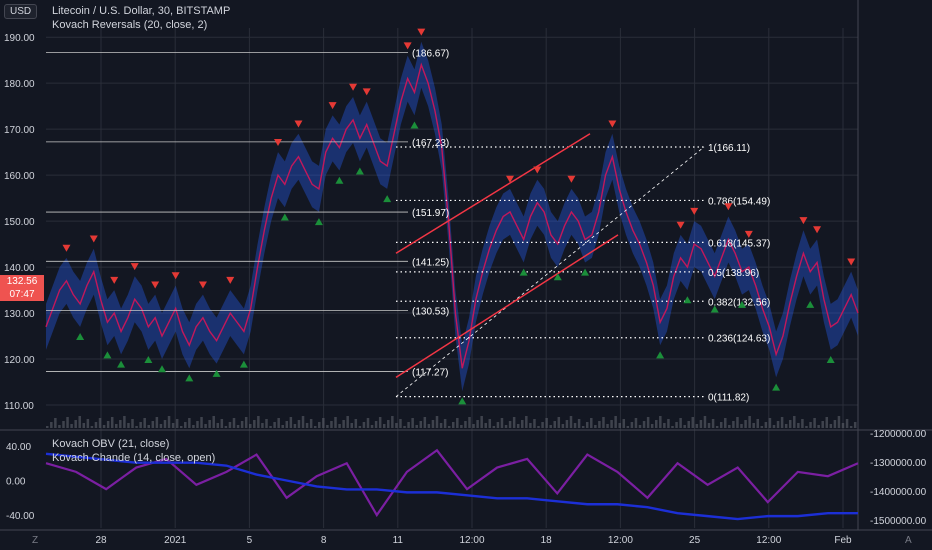 The height and width of the screenshot is (550, 932). What do you see at coordinates (733, 273) in the screenshot?
I see `fib-level-label: 0.5(138.96)` at bounding box center [733, 273].